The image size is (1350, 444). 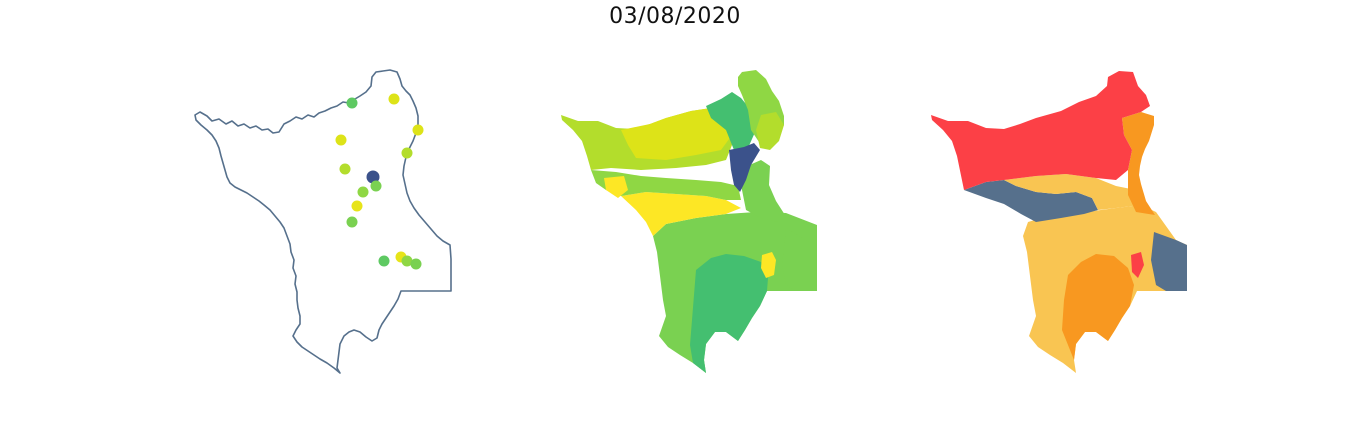 I want to click on territory-outline, so click(x=323, y=221).